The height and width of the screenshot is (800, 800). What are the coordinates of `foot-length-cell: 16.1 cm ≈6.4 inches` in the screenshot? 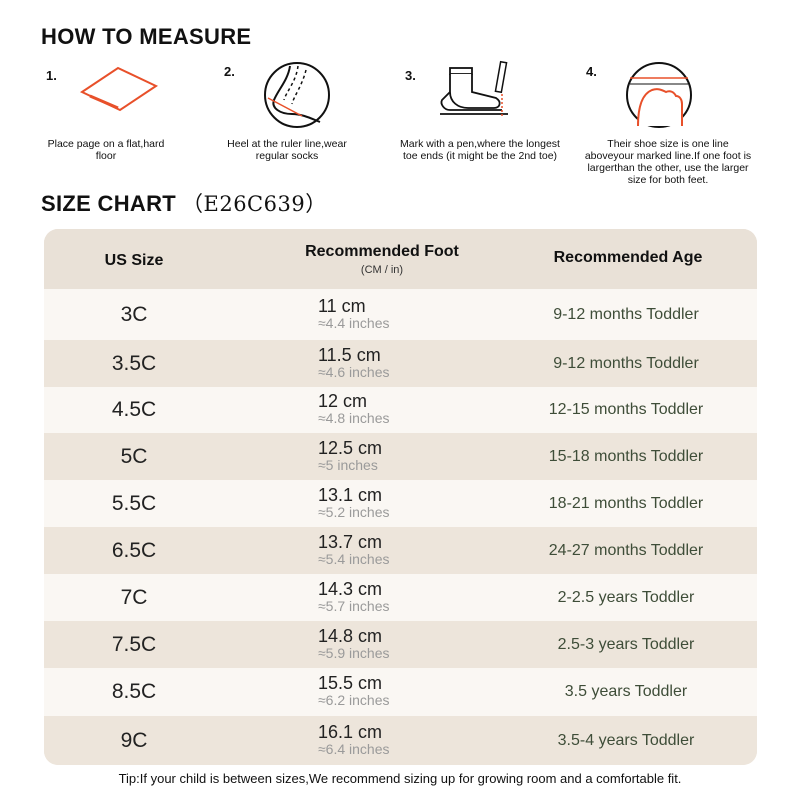 It's located at (354, 739).